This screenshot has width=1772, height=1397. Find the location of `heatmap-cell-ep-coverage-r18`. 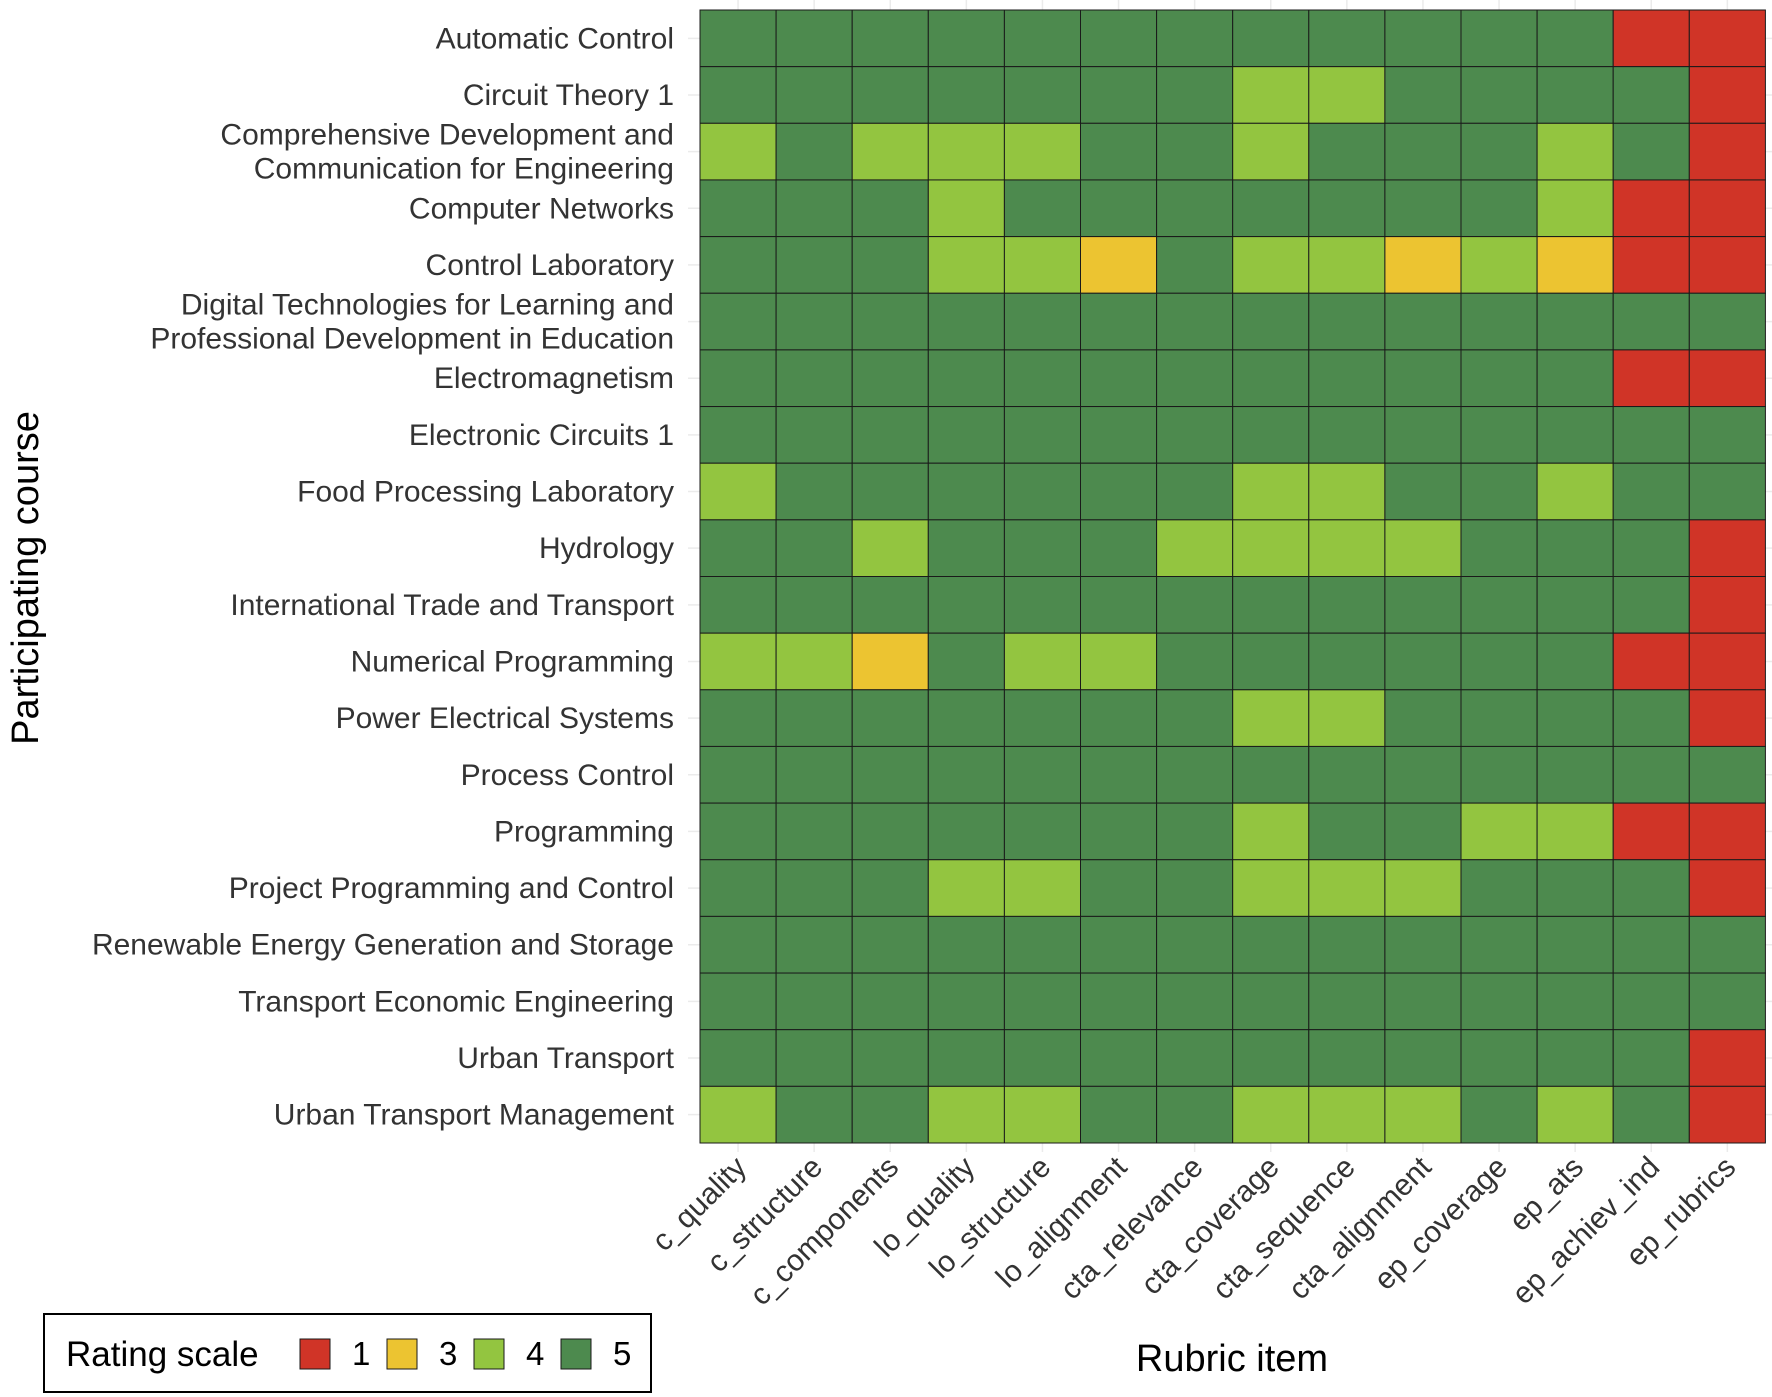

heatmap-cell-ep-coverage-r18 is located at coordinates (1499, 1001).